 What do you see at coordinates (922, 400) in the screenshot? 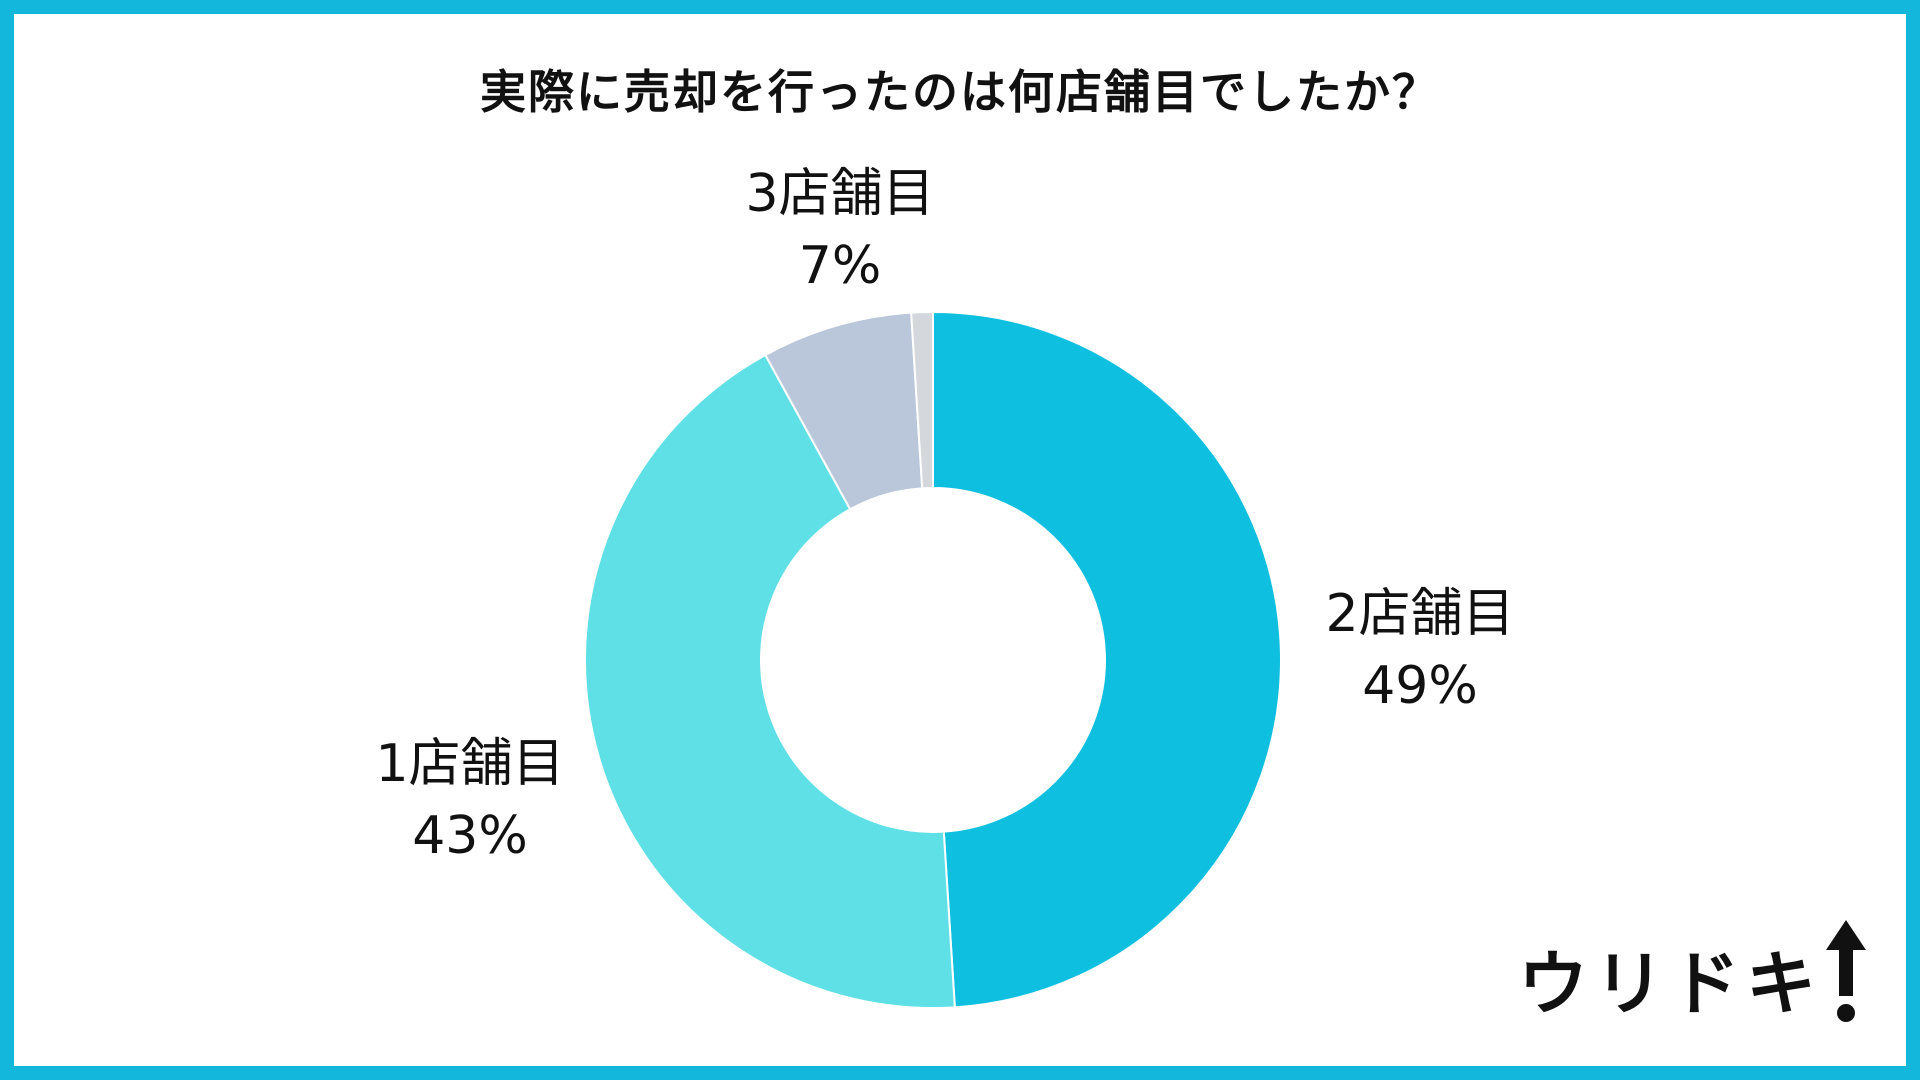
I see `donut-slice-other` at bounding box center [922, 400].